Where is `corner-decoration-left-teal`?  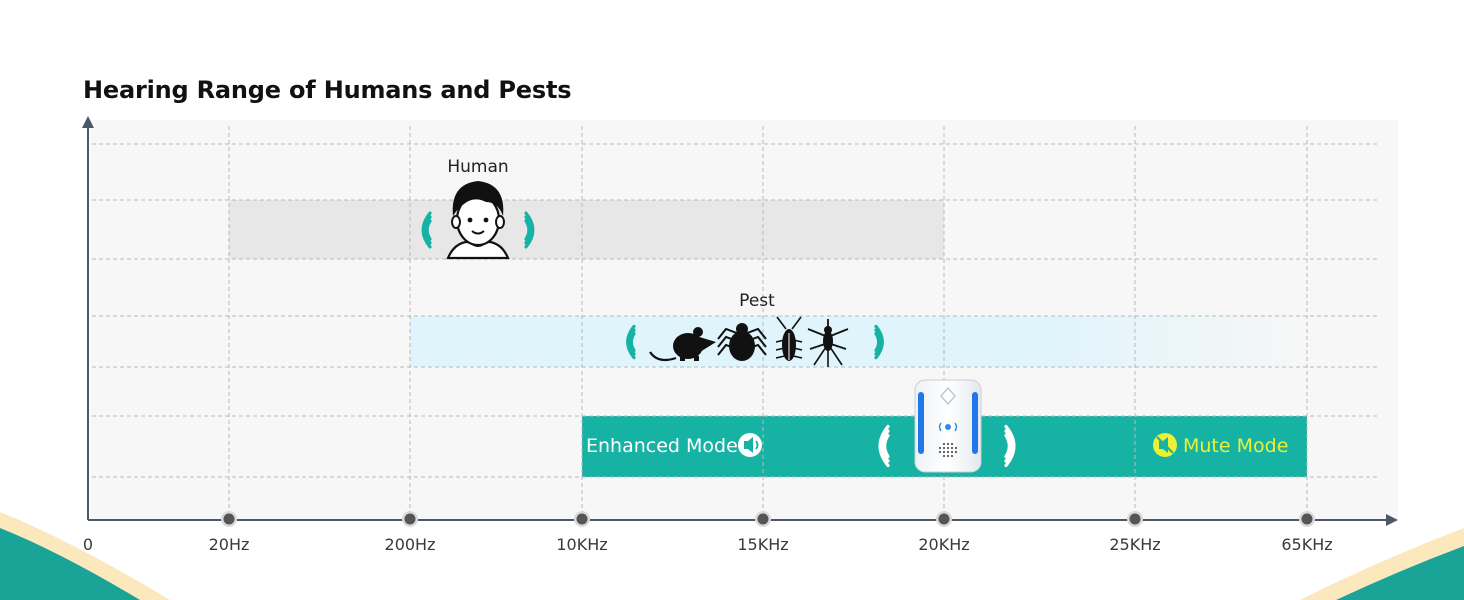
corner-decoration-left-teal is located at coordinates (70, 564).